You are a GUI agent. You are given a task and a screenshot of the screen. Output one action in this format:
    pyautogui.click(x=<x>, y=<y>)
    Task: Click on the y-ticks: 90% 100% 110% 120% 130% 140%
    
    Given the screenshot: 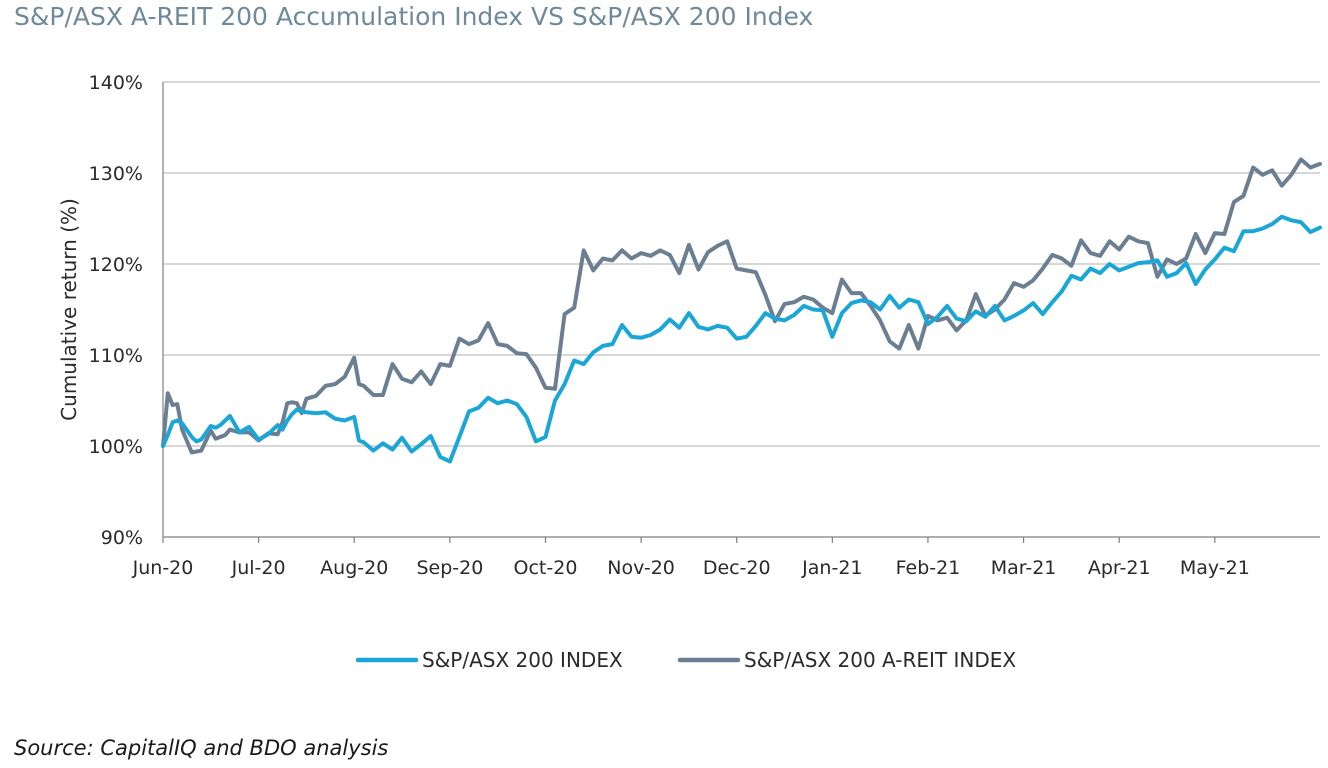 What is the action you would take?
    pyautogui.click(x=116, y=310)
    